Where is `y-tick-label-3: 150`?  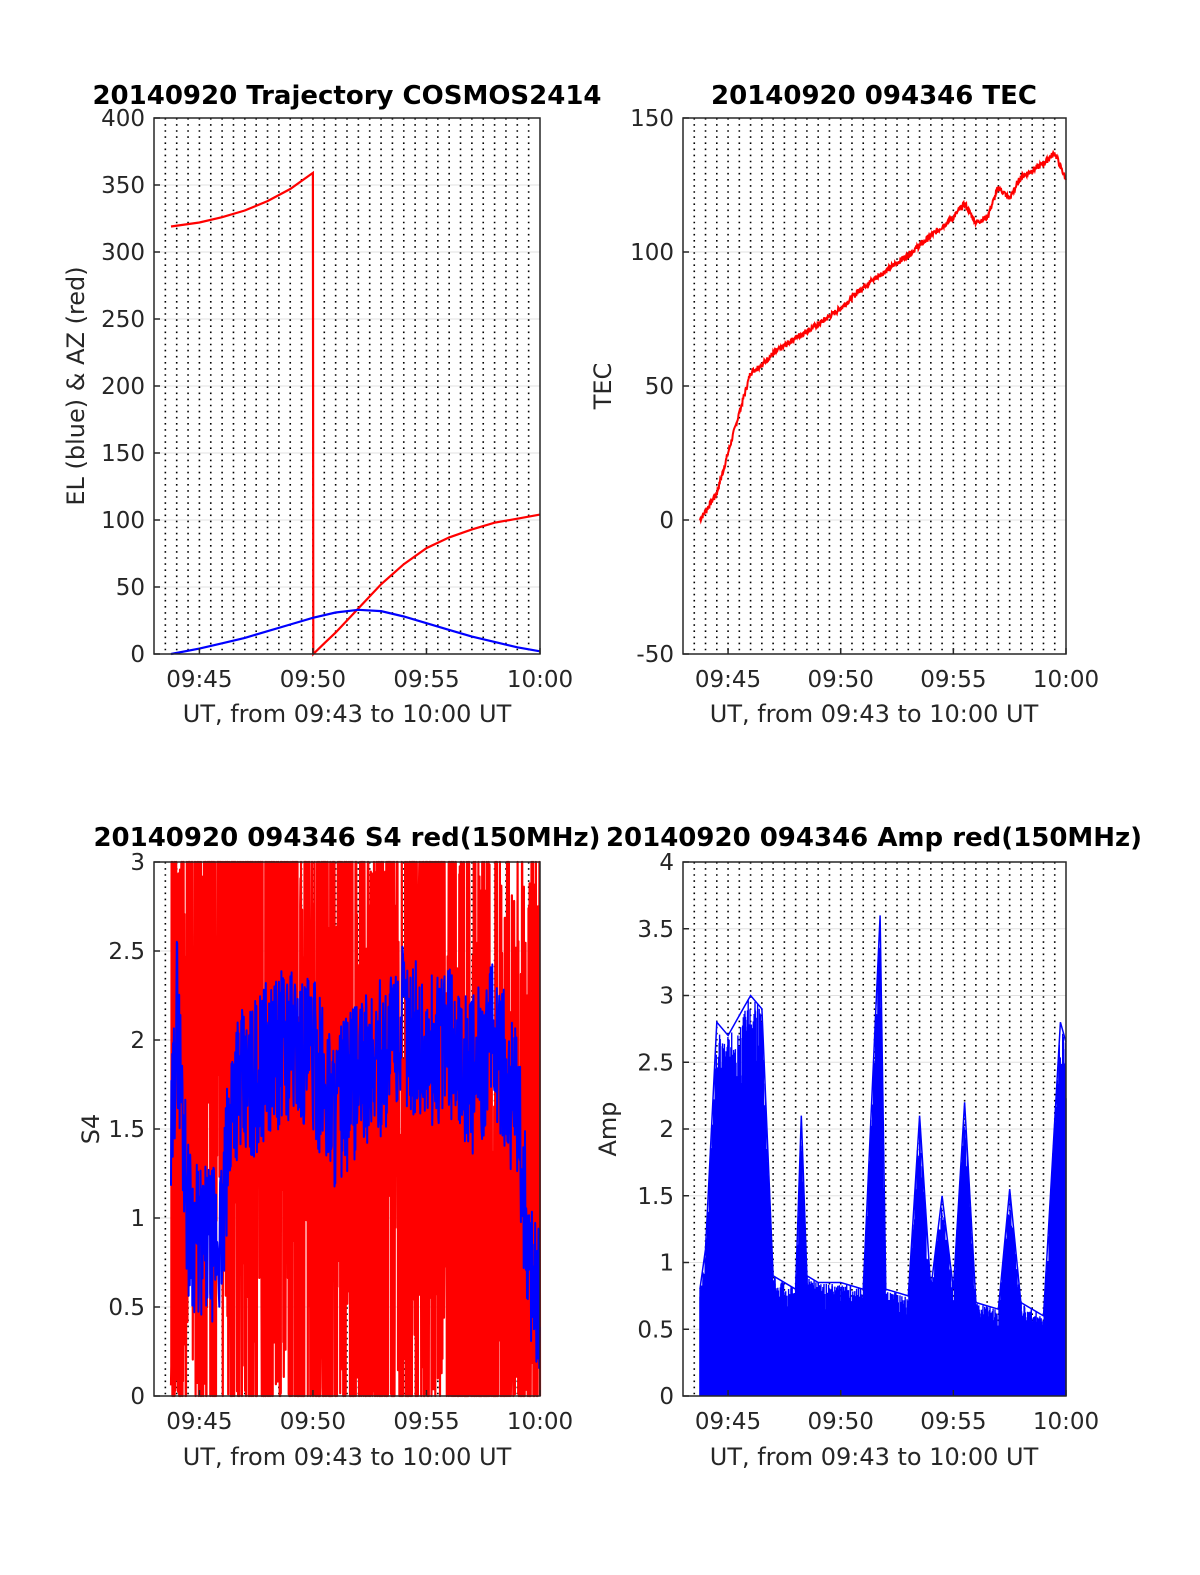 y-tick-label-3: 150 is located at coordinates (123, 454).